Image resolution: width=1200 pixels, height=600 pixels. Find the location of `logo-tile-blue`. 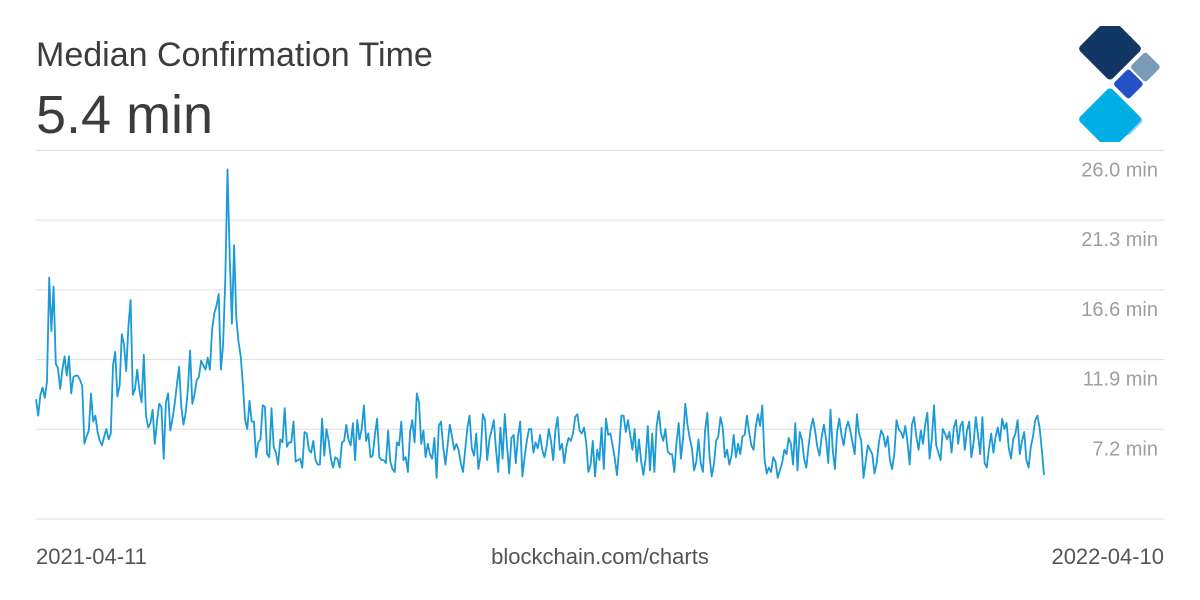

logo-tile-blue is located at coordinates (1128, 84).